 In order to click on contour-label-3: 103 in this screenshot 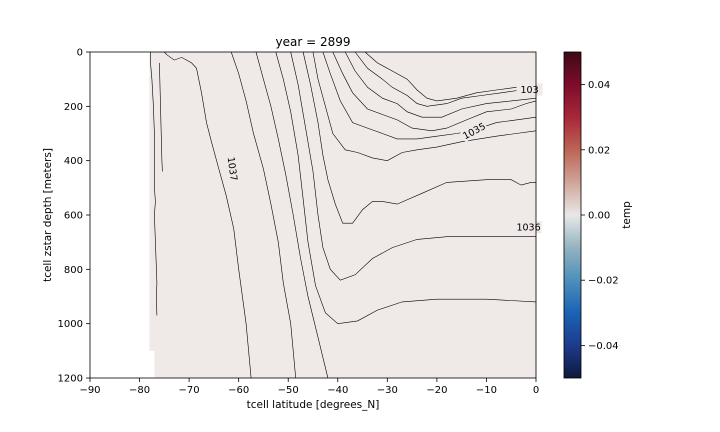, I will do `click(529, 90)`.